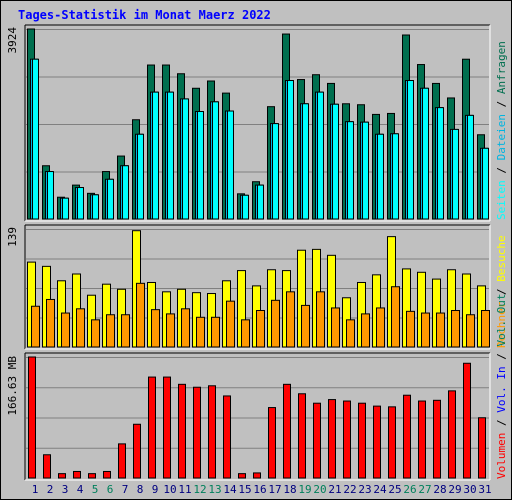  What do you see at coordinates (155, 489) in the screenshot?
I see `x-axis-tick-label: 9` at bounding box center [155, 489].